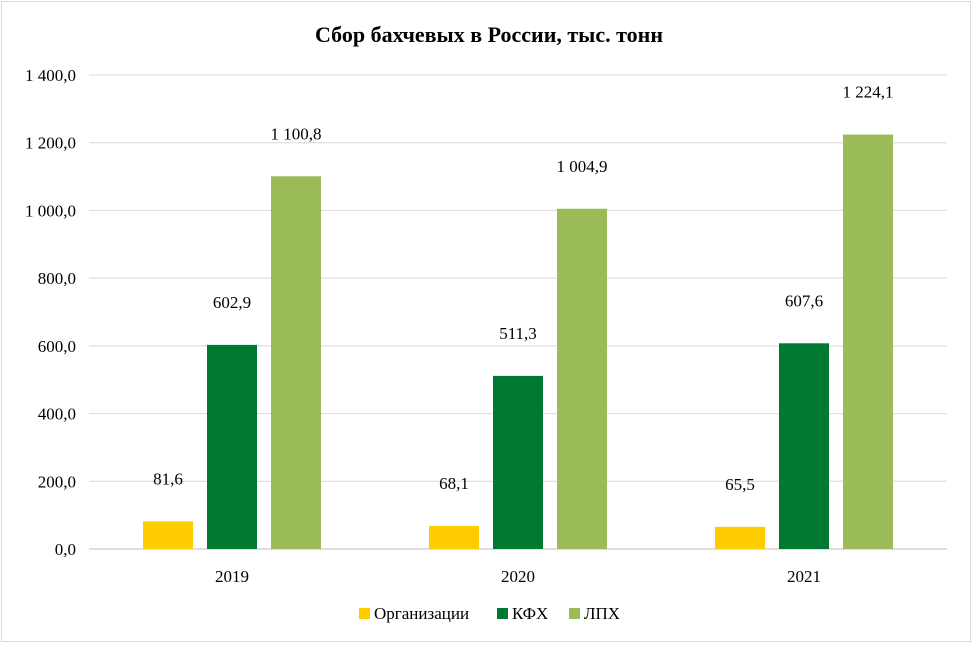 This screenshot has width=972, height=646. I want to click on x-tick-label: 2019, so click(232, 576).